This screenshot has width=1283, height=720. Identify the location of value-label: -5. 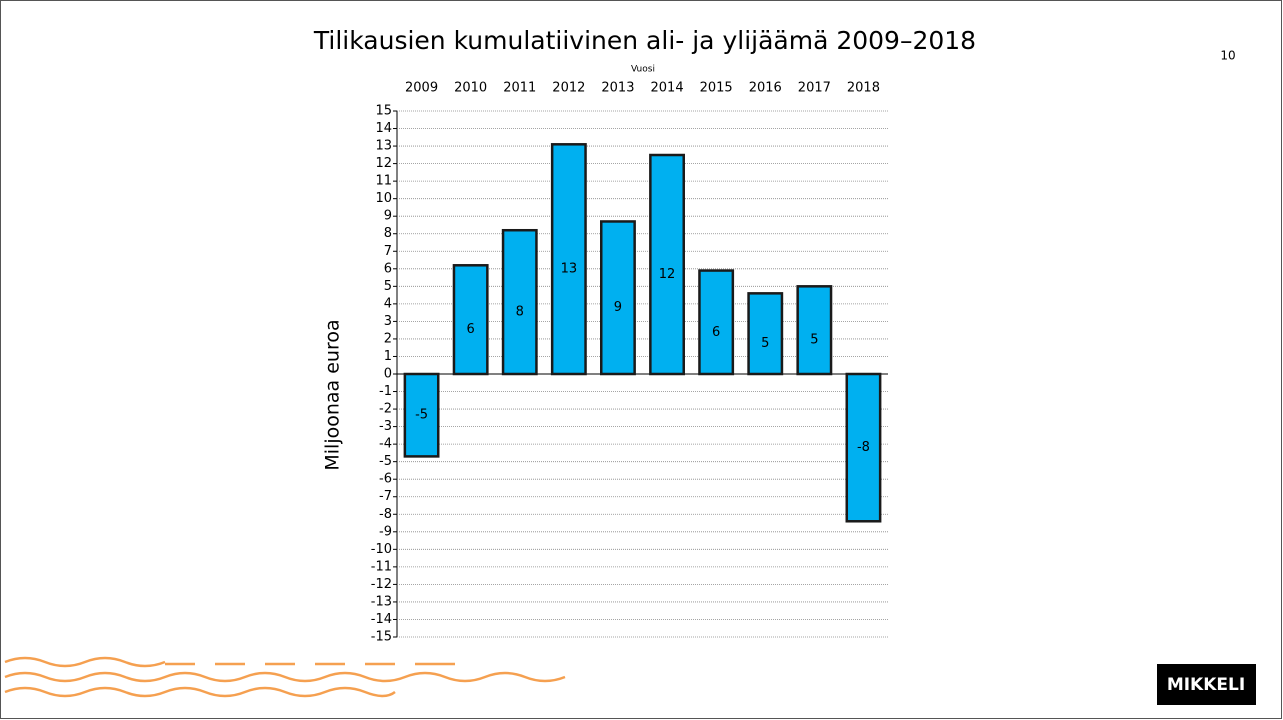
(421, 415).